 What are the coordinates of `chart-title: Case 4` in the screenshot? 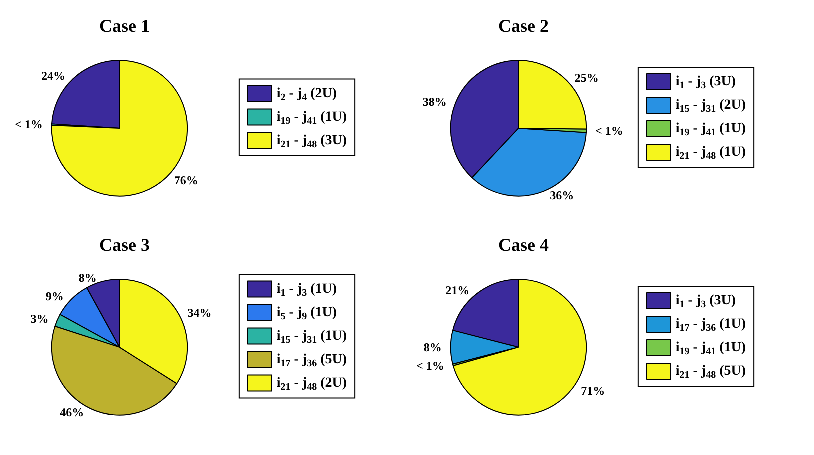 It's located at (523, 245).